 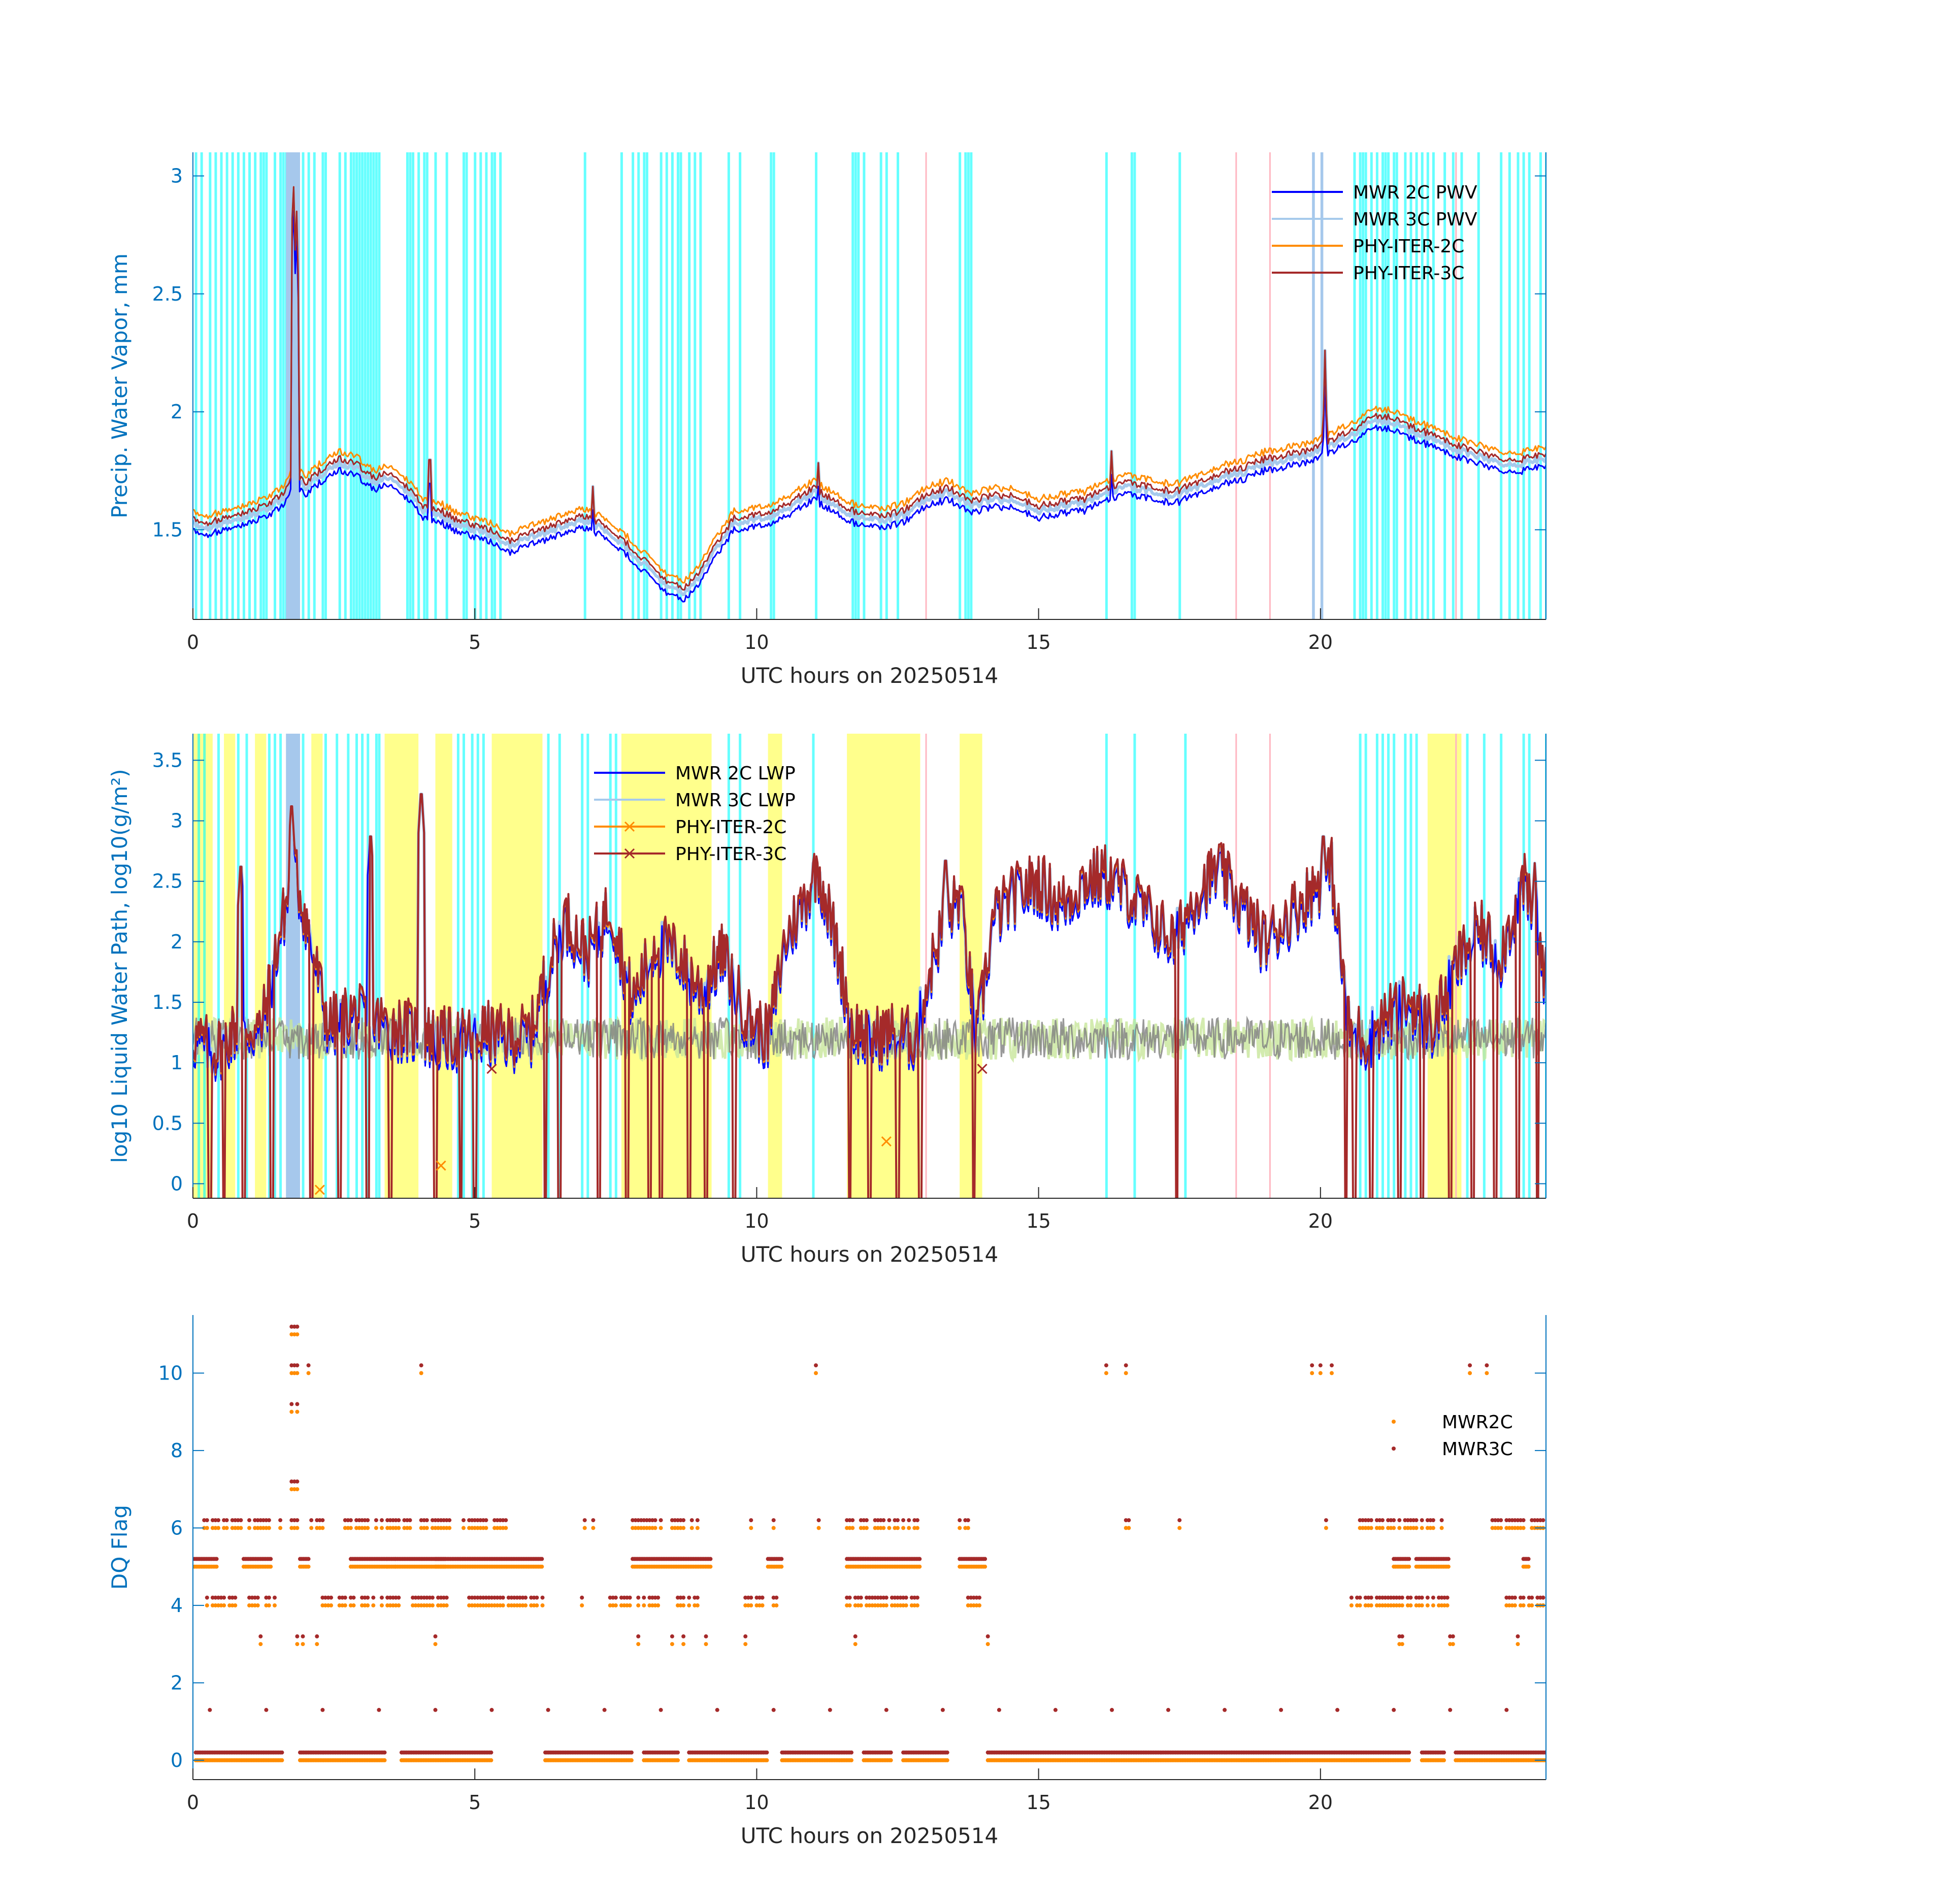 I want to click on legend-marker-mwr2c, so click(x=1394, y=1422).